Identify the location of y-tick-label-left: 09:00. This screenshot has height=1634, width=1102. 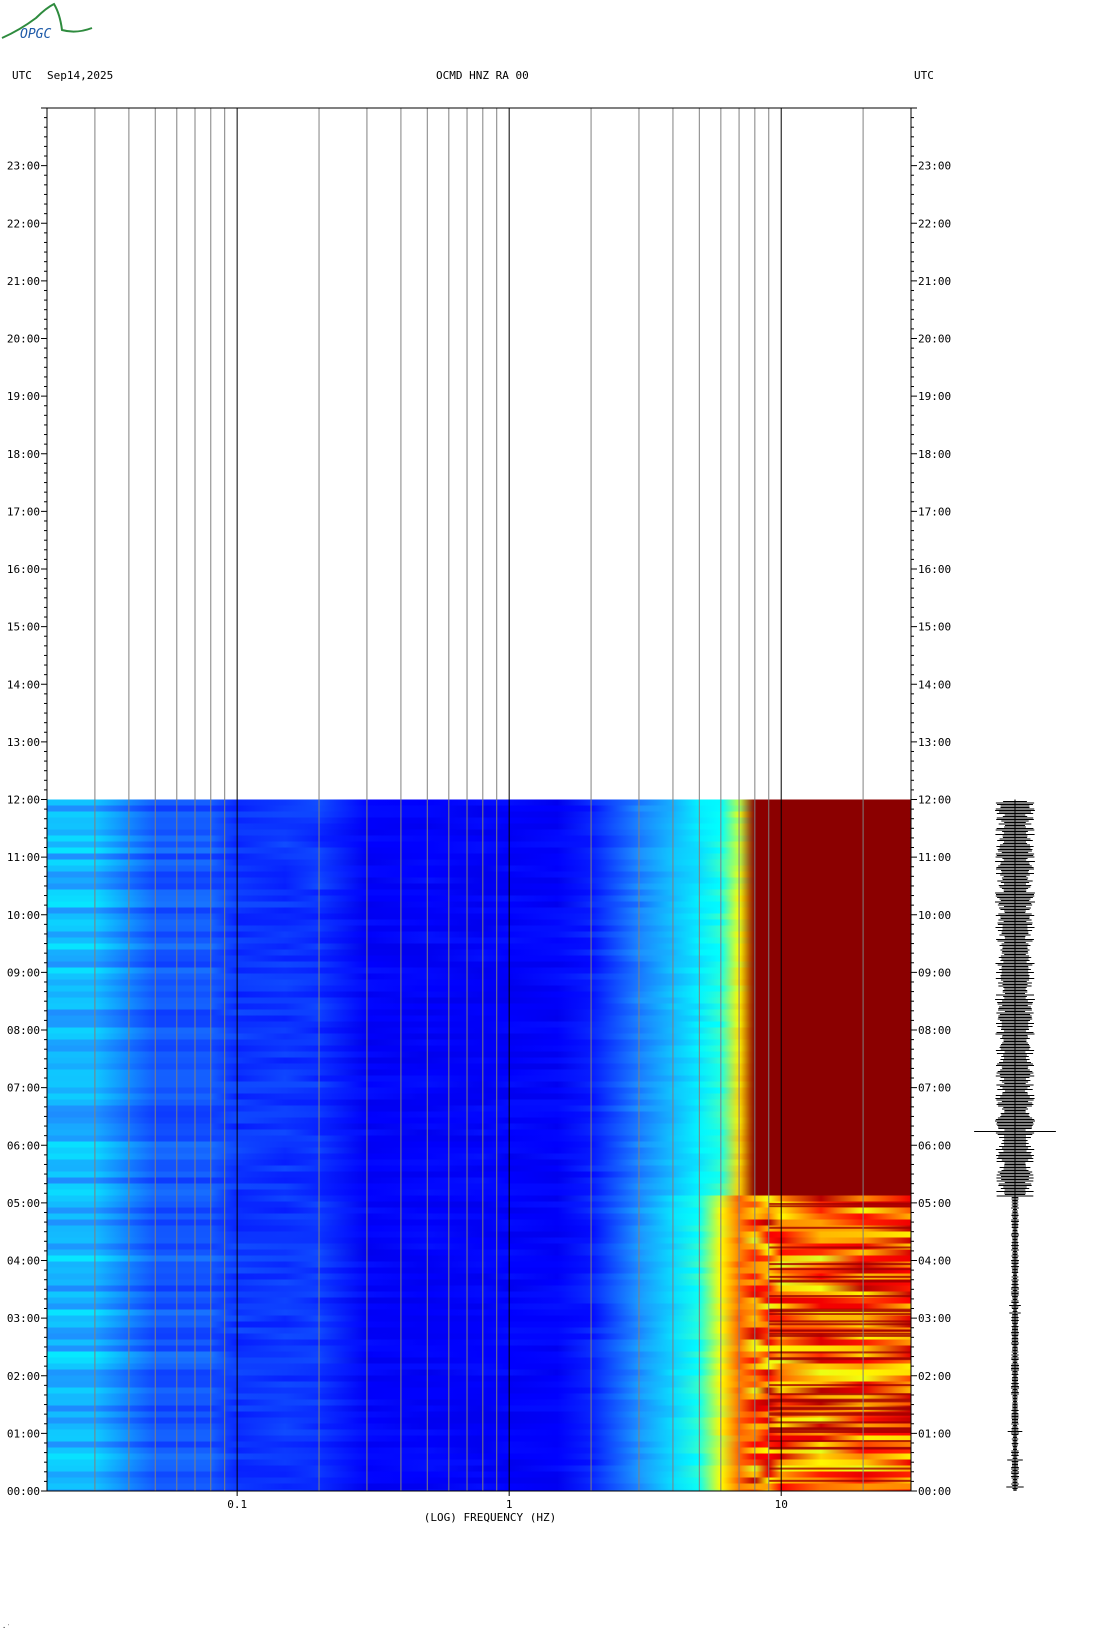
(23, 972).